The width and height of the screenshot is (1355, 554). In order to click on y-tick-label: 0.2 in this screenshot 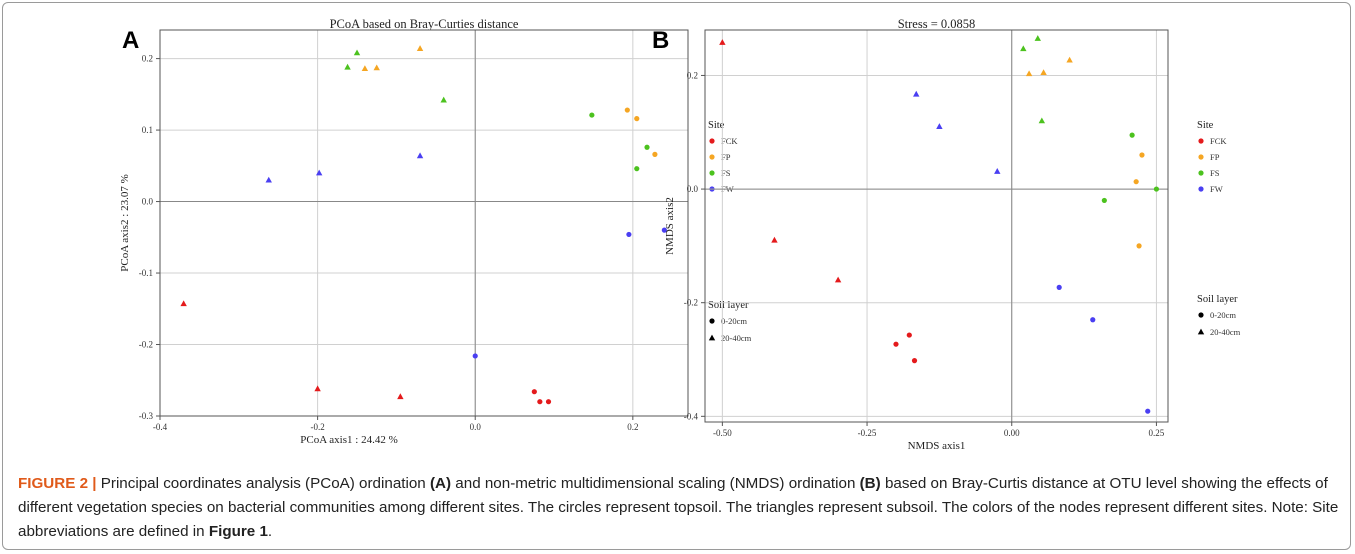, I will do `click(147, 59)`.